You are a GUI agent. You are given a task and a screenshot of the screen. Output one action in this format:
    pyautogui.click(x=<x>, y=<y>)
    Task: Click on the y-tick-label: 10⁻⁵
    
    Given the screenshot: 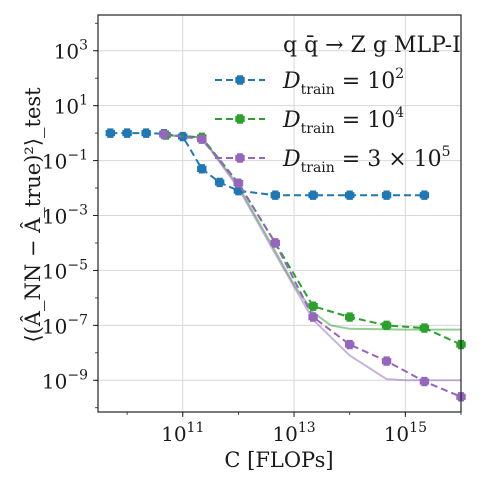 What is the action you would take?
    pyautogui.click(x=65, y=270)
    